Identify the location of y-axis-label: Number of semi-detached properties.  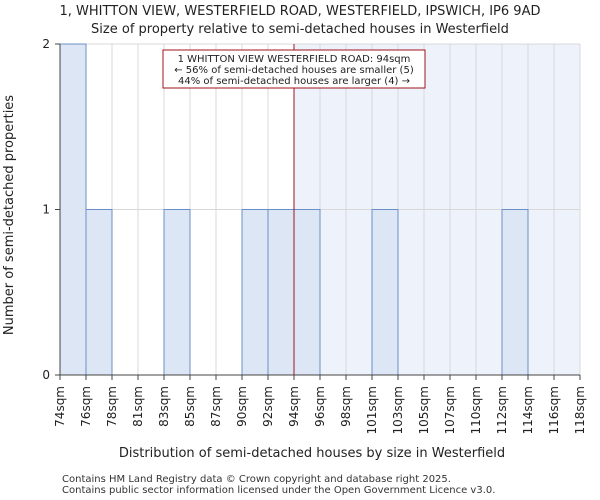
(9, 215).